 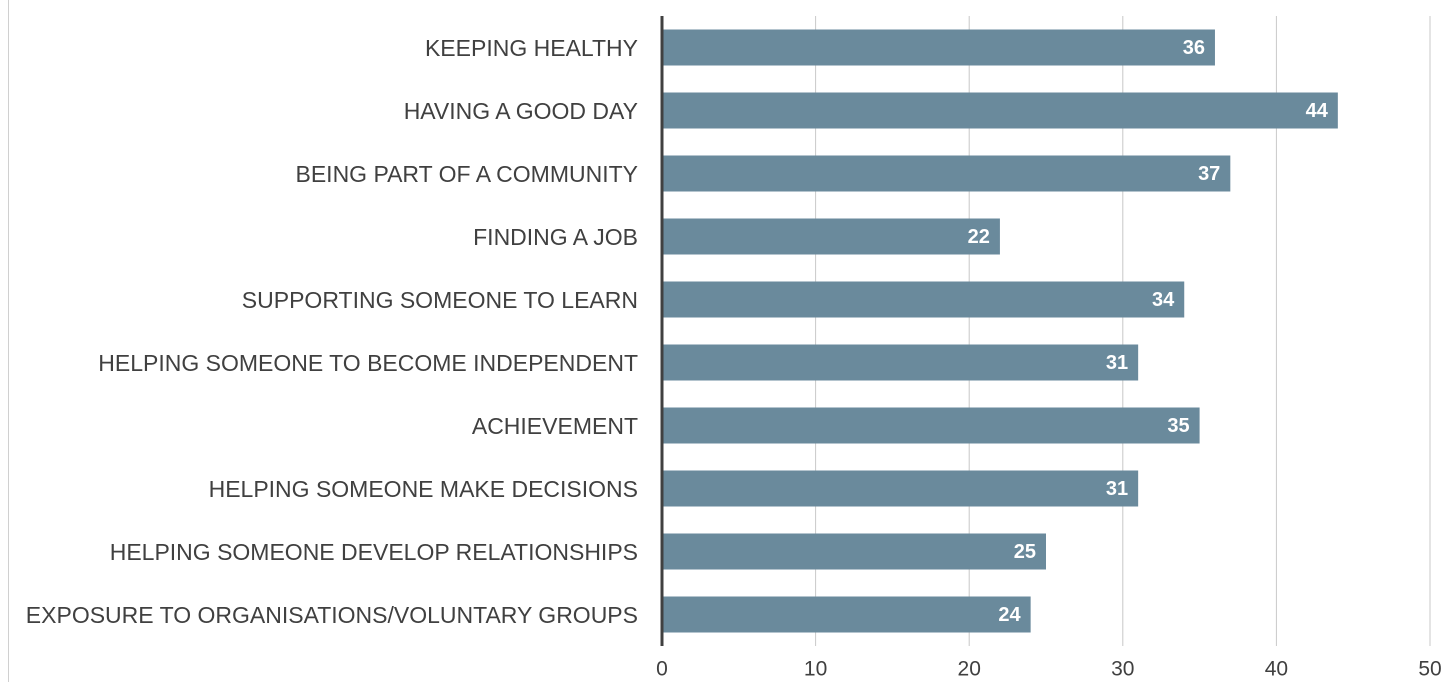 What do you see at coordinates (439, 299) in the screenshot?
I see `category-label: SUPPORTING SOMEONE TO LEARN` at bounding box center [439, 299].